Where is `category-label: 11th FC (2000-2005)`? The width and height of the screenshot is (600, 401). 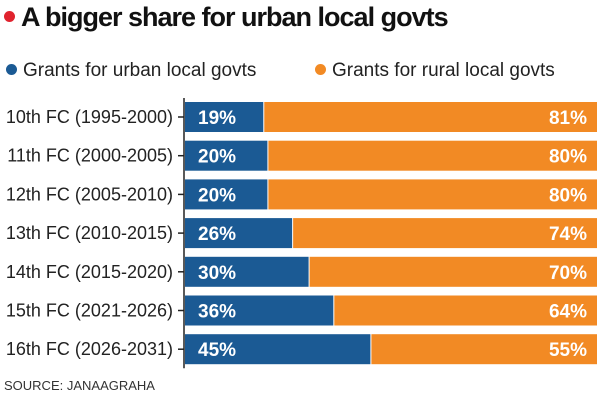
category-label: 11th FC (2000-2005) is located at coordinates (90, 156).